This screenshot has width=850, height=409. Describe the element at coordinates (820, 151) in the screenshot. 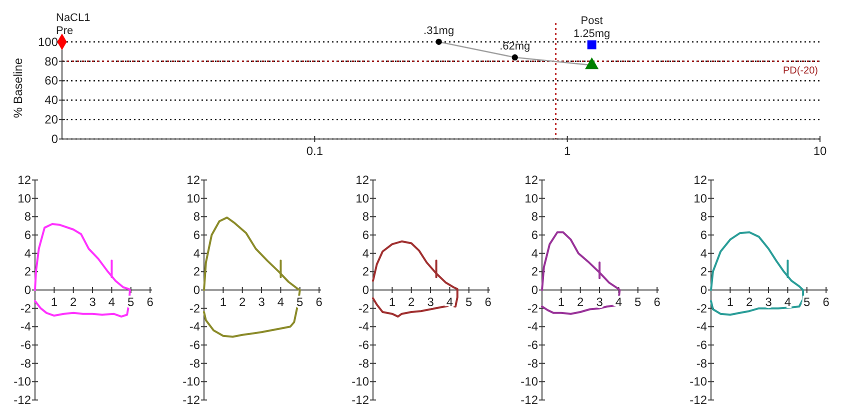

I see `x-tick-label: 10` at that location.